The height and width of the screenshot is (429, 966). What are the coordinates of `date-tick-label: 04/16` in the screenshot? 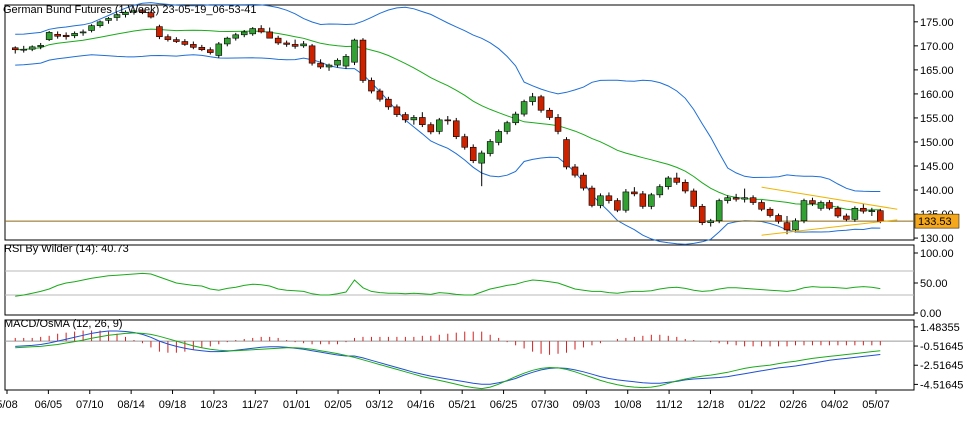 It's located at (421, 405).